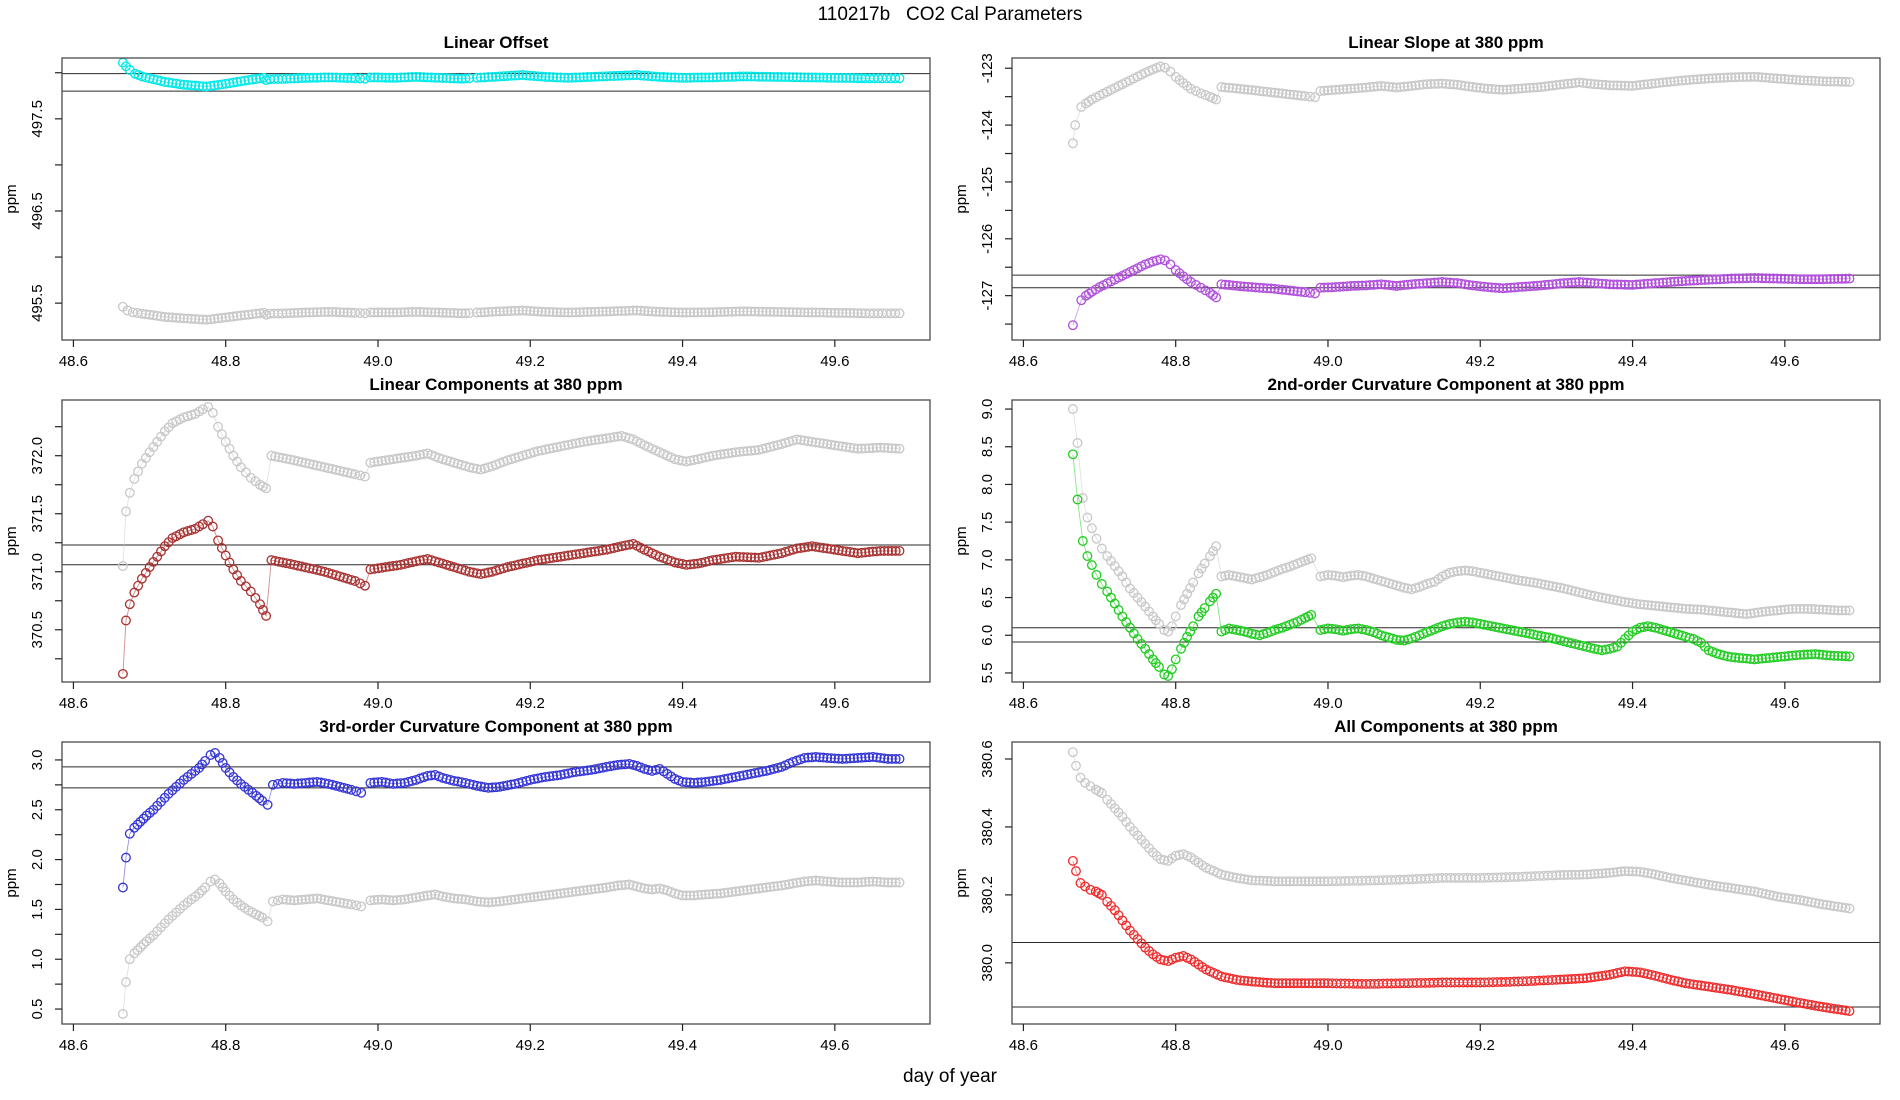 Image resolution: width=1900 pixels, height=1100 pixels. Describe the element at coordinates (987, 296) in the screenshot. I see `y-tick-label: -127` at that location.